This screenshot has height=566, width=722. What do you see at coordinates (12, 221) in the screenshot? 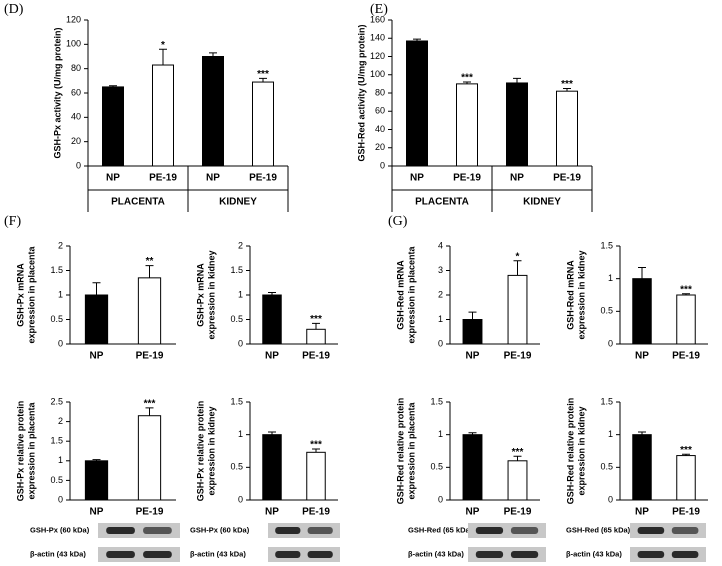
I see `panel-label: (F)` at bounding box center [12, 221].